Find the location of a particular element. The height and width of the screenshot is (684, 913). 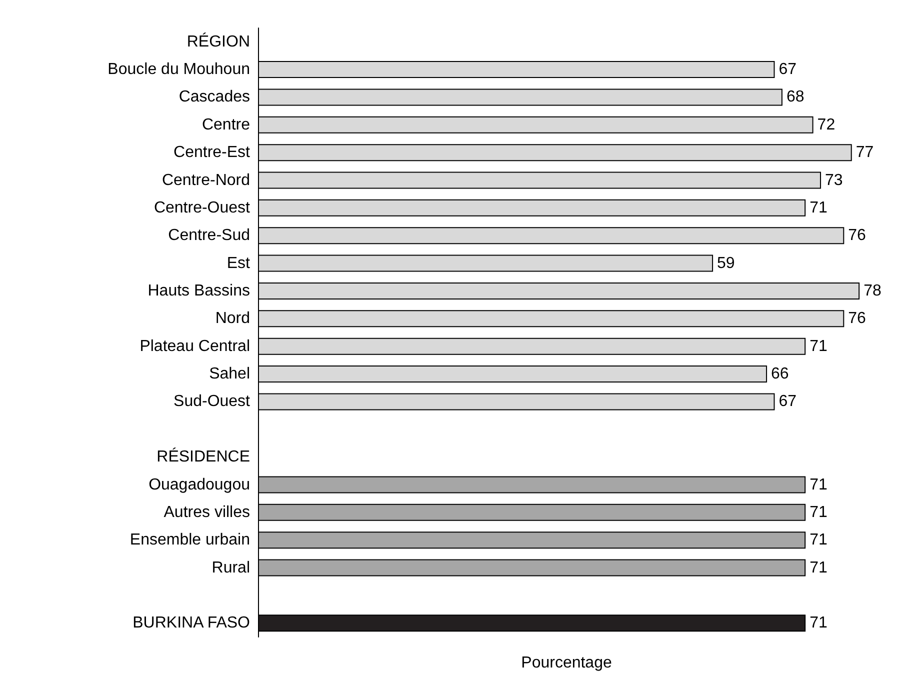

y-tick-label: Boucle du Mouhoun is located at coordinates (179, 69).